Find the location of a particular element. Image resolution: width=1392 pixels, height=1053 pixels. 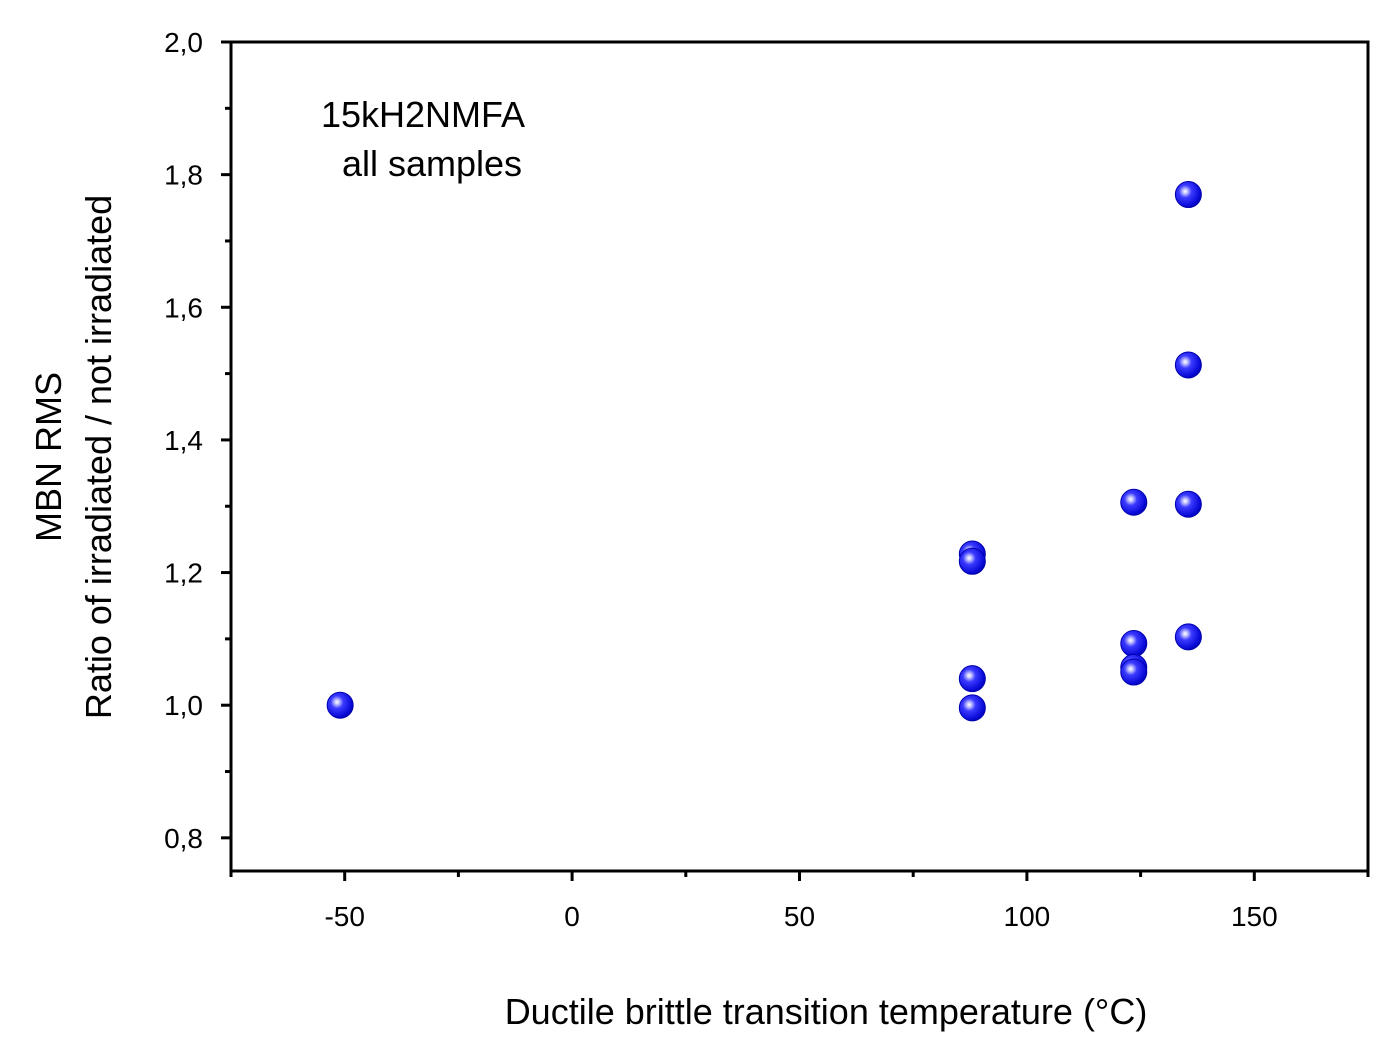

y-tick-label: 1,2 is located at coordinates (183, 573).